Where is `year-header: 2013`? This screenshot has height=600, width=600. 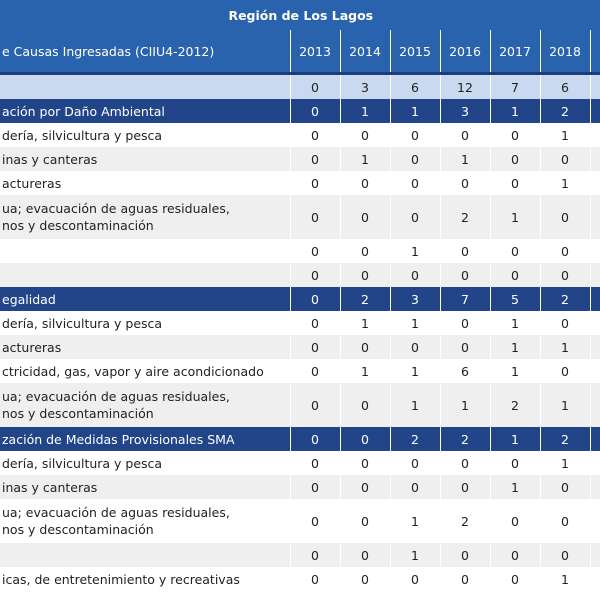
year-header: 2013 is located at coordinates (315, 52).